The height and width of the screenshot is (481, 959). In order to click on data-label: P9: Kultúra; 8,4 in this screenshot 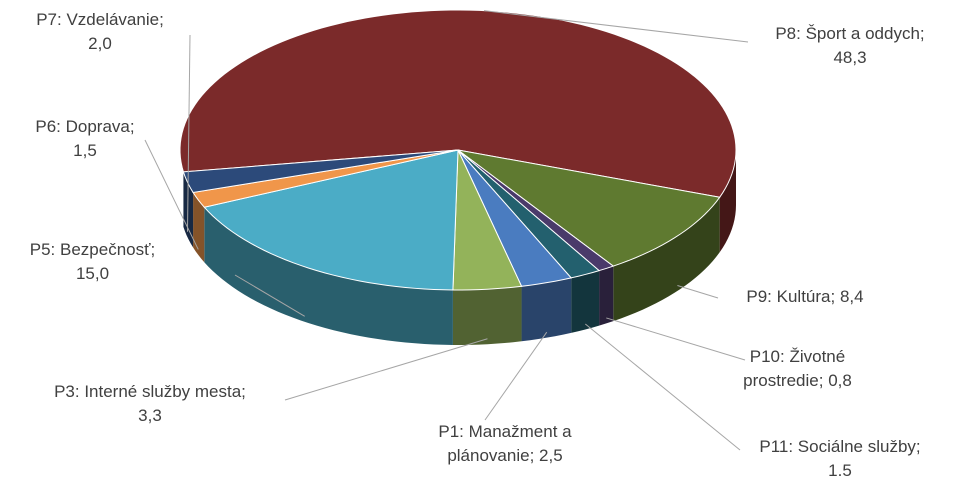, I will do `click(805, 297)`.